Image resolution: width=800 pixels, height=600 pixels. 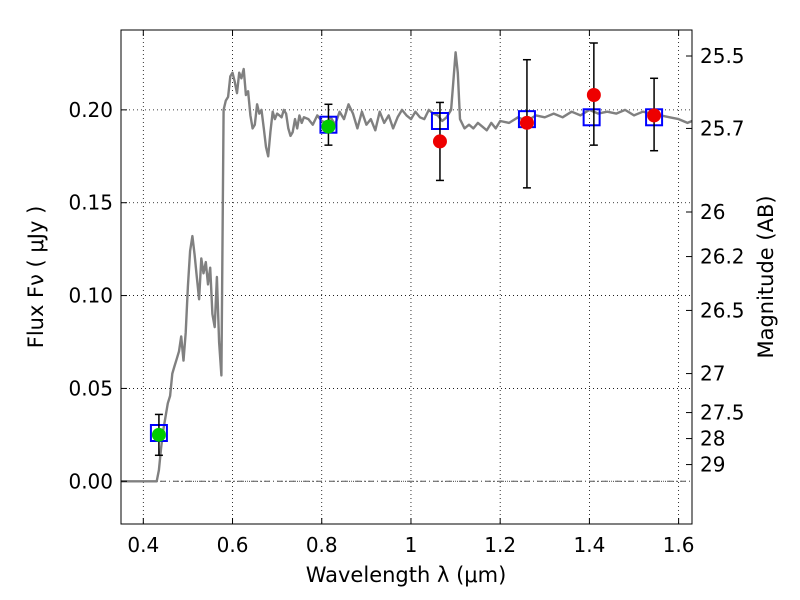 What do you see at coordinates (712, 465) in the screenshot?
I see `right-tick-label: 29` at bounding box center [712, 465].